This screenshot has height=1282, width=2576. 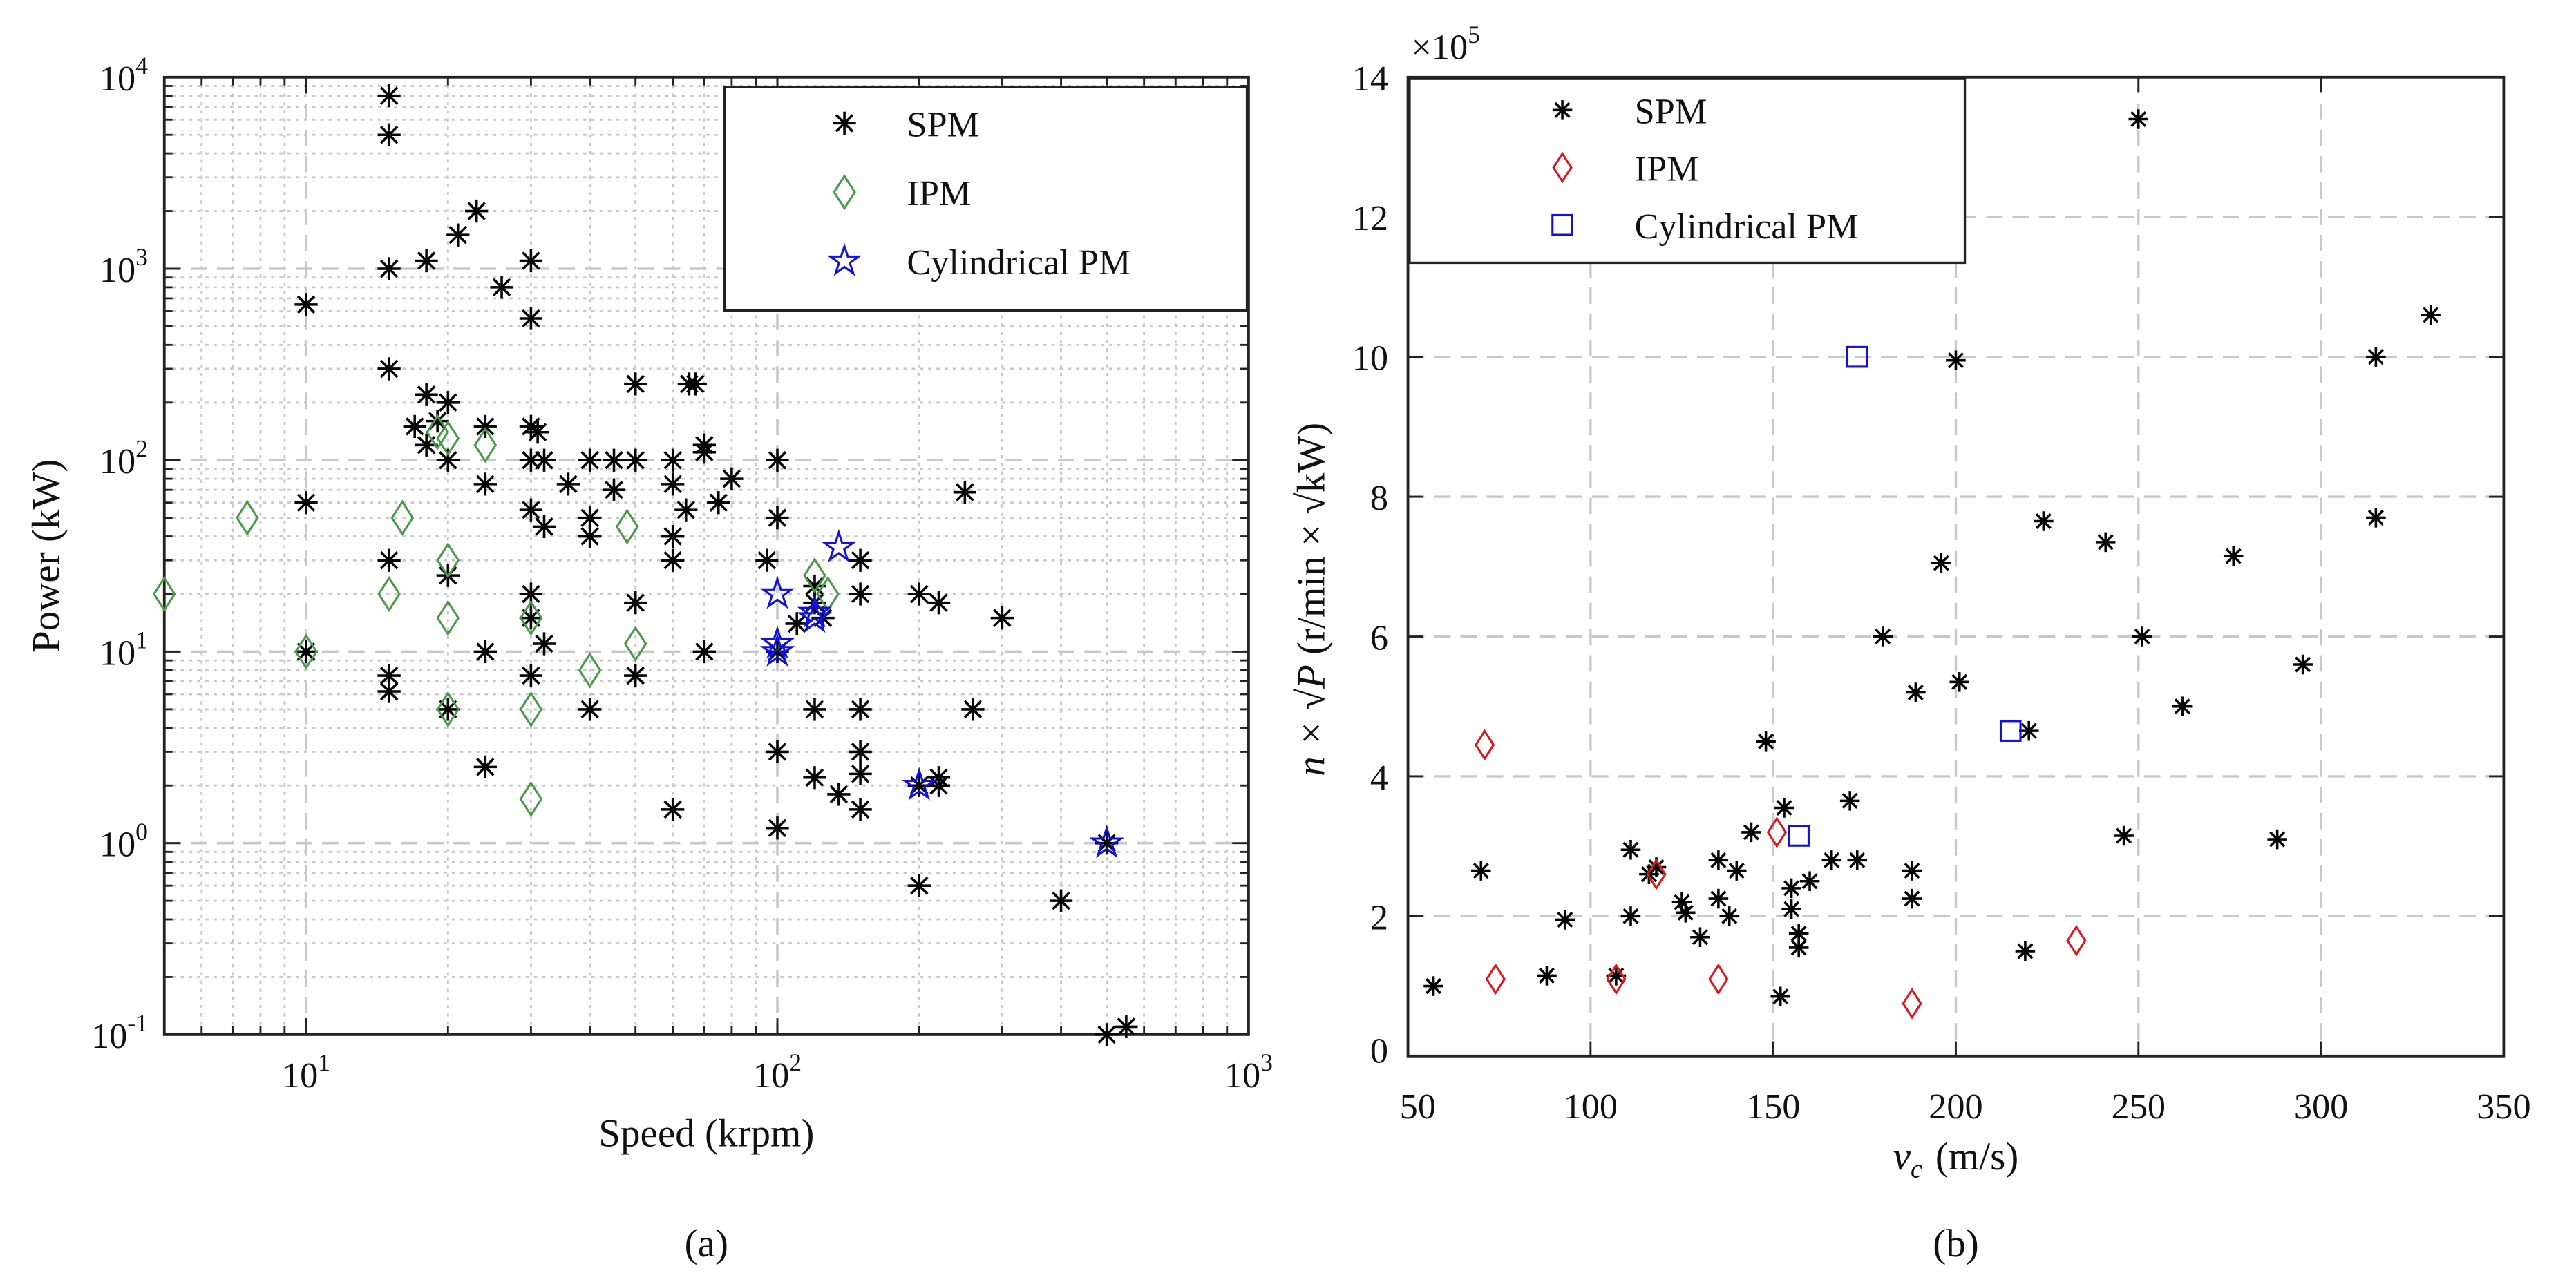 I want to click on y-multiplier: ×10⁵, so click(x=1445, y=44).